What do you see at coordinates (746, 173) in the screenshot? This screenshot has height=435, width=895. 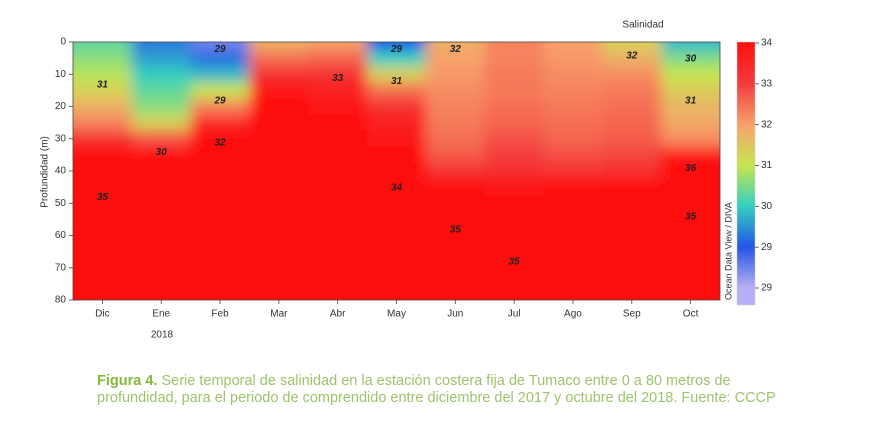 I see `colorbar` at bounding box center [746, 173].